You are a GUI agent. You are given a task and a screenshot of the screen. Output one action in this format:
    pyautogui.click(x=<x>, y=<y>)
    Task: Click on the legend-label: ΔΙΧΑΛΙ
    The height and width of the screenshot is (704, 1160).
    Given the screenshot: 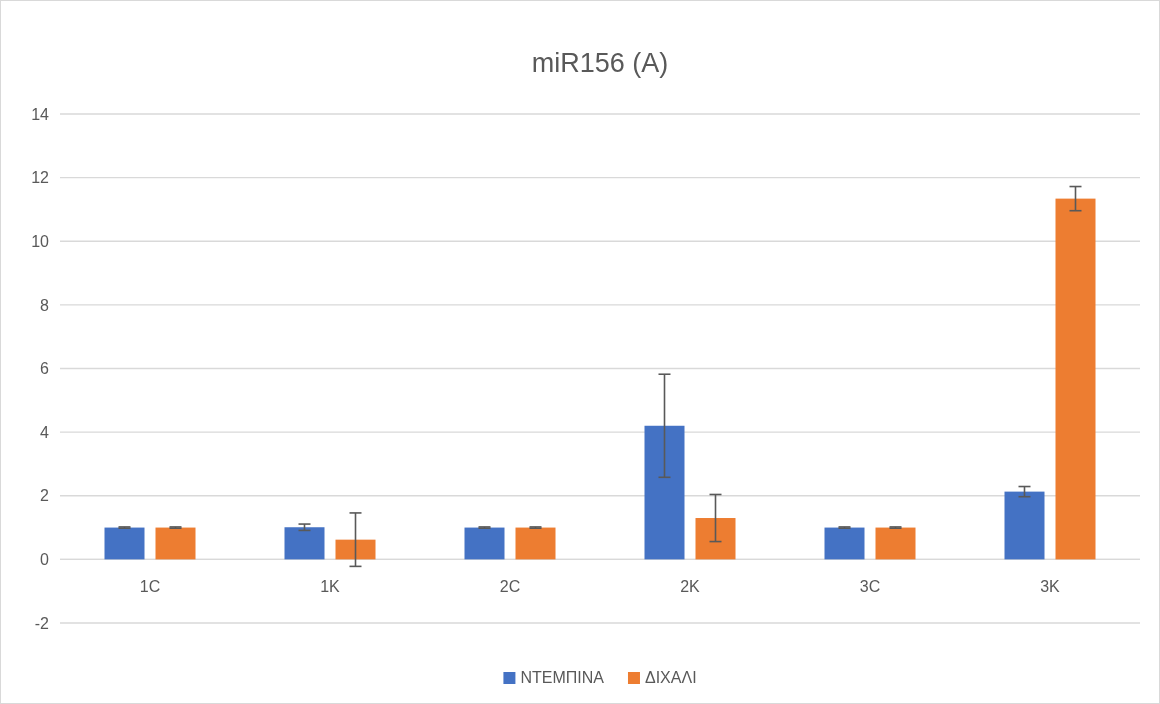 What is the action you would take?
    pyautogui.click(x=670, y=677)
    